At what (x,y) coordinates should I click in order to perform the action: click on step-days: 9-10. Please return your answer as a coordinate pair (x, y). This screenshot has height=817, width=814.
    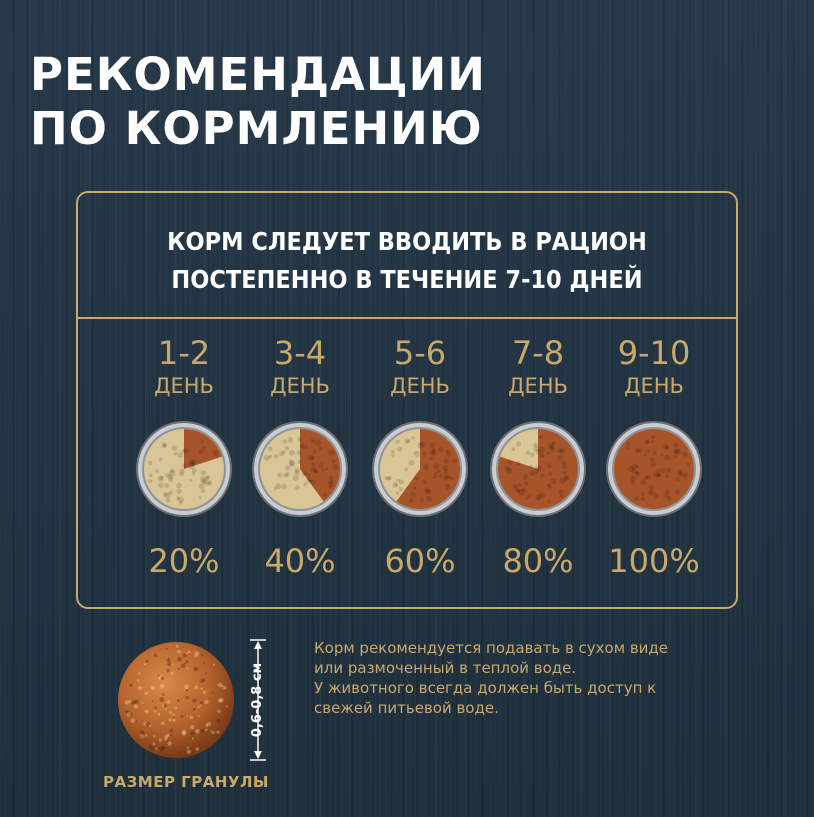
    Looking at the image, I should click on (654, 353).